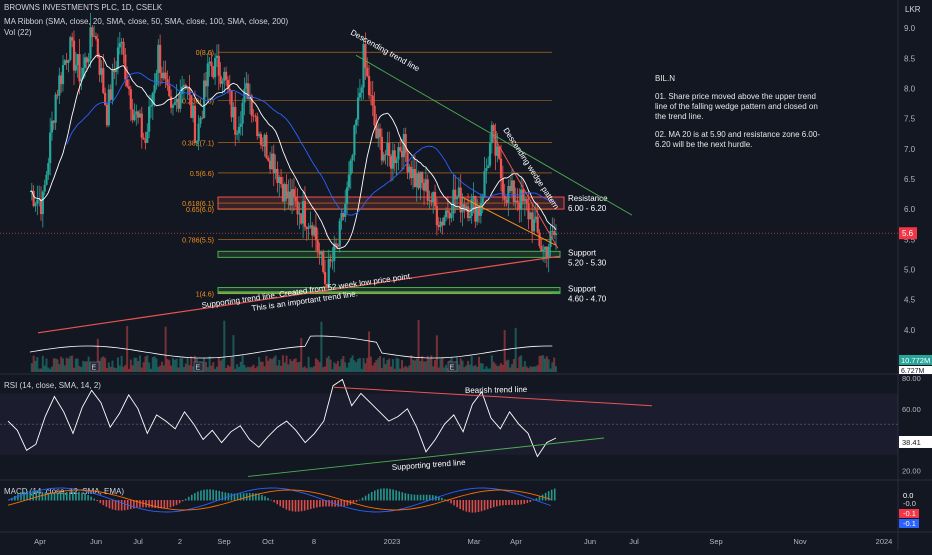 Image resolution: width=932 pixels, height=555 pixels. I want to click on supporting-trend-line, so click(299, 294).